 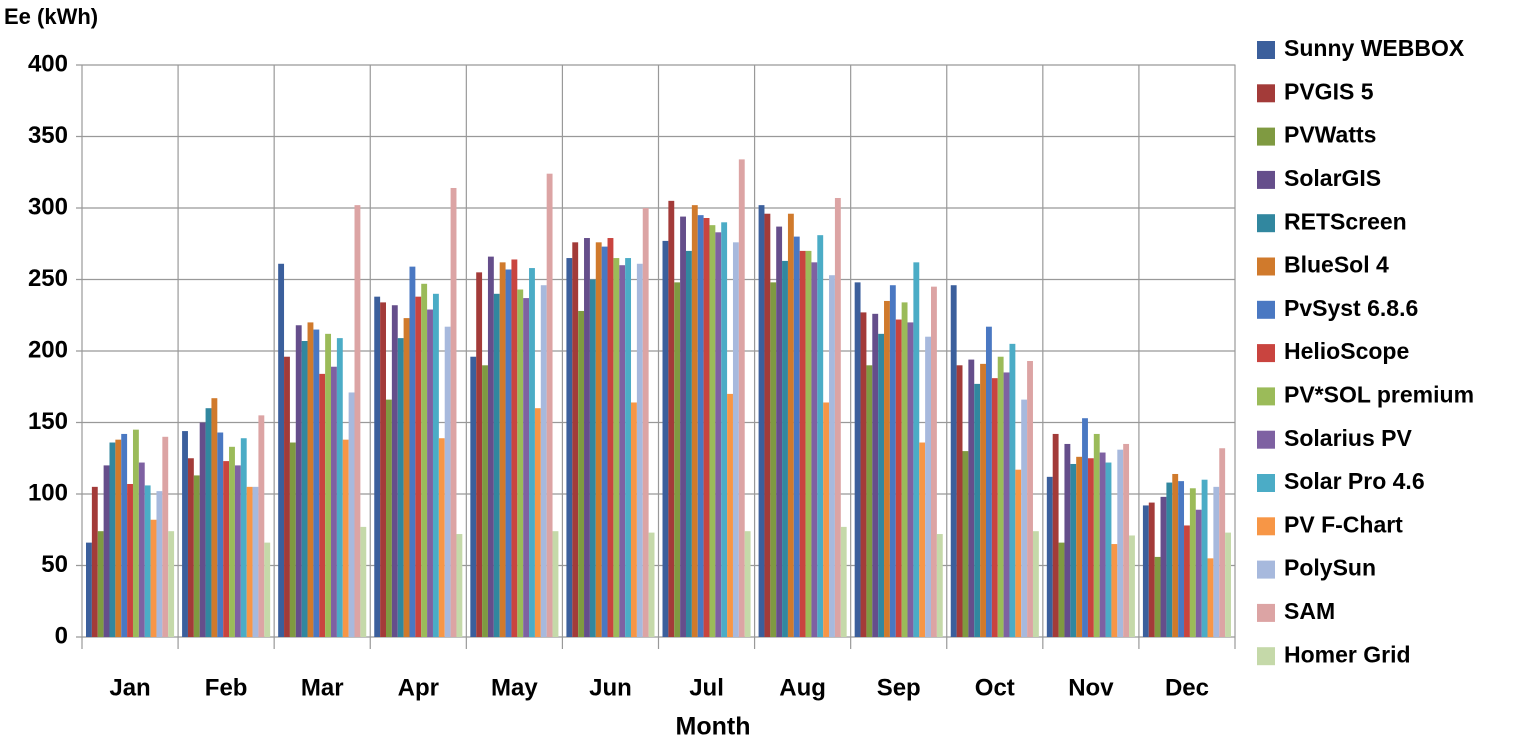 What do you see at coordinates (1348, 438) in the screenshot?
I see `legend-label: Solarius PV` at bounding box center [1348, 438].